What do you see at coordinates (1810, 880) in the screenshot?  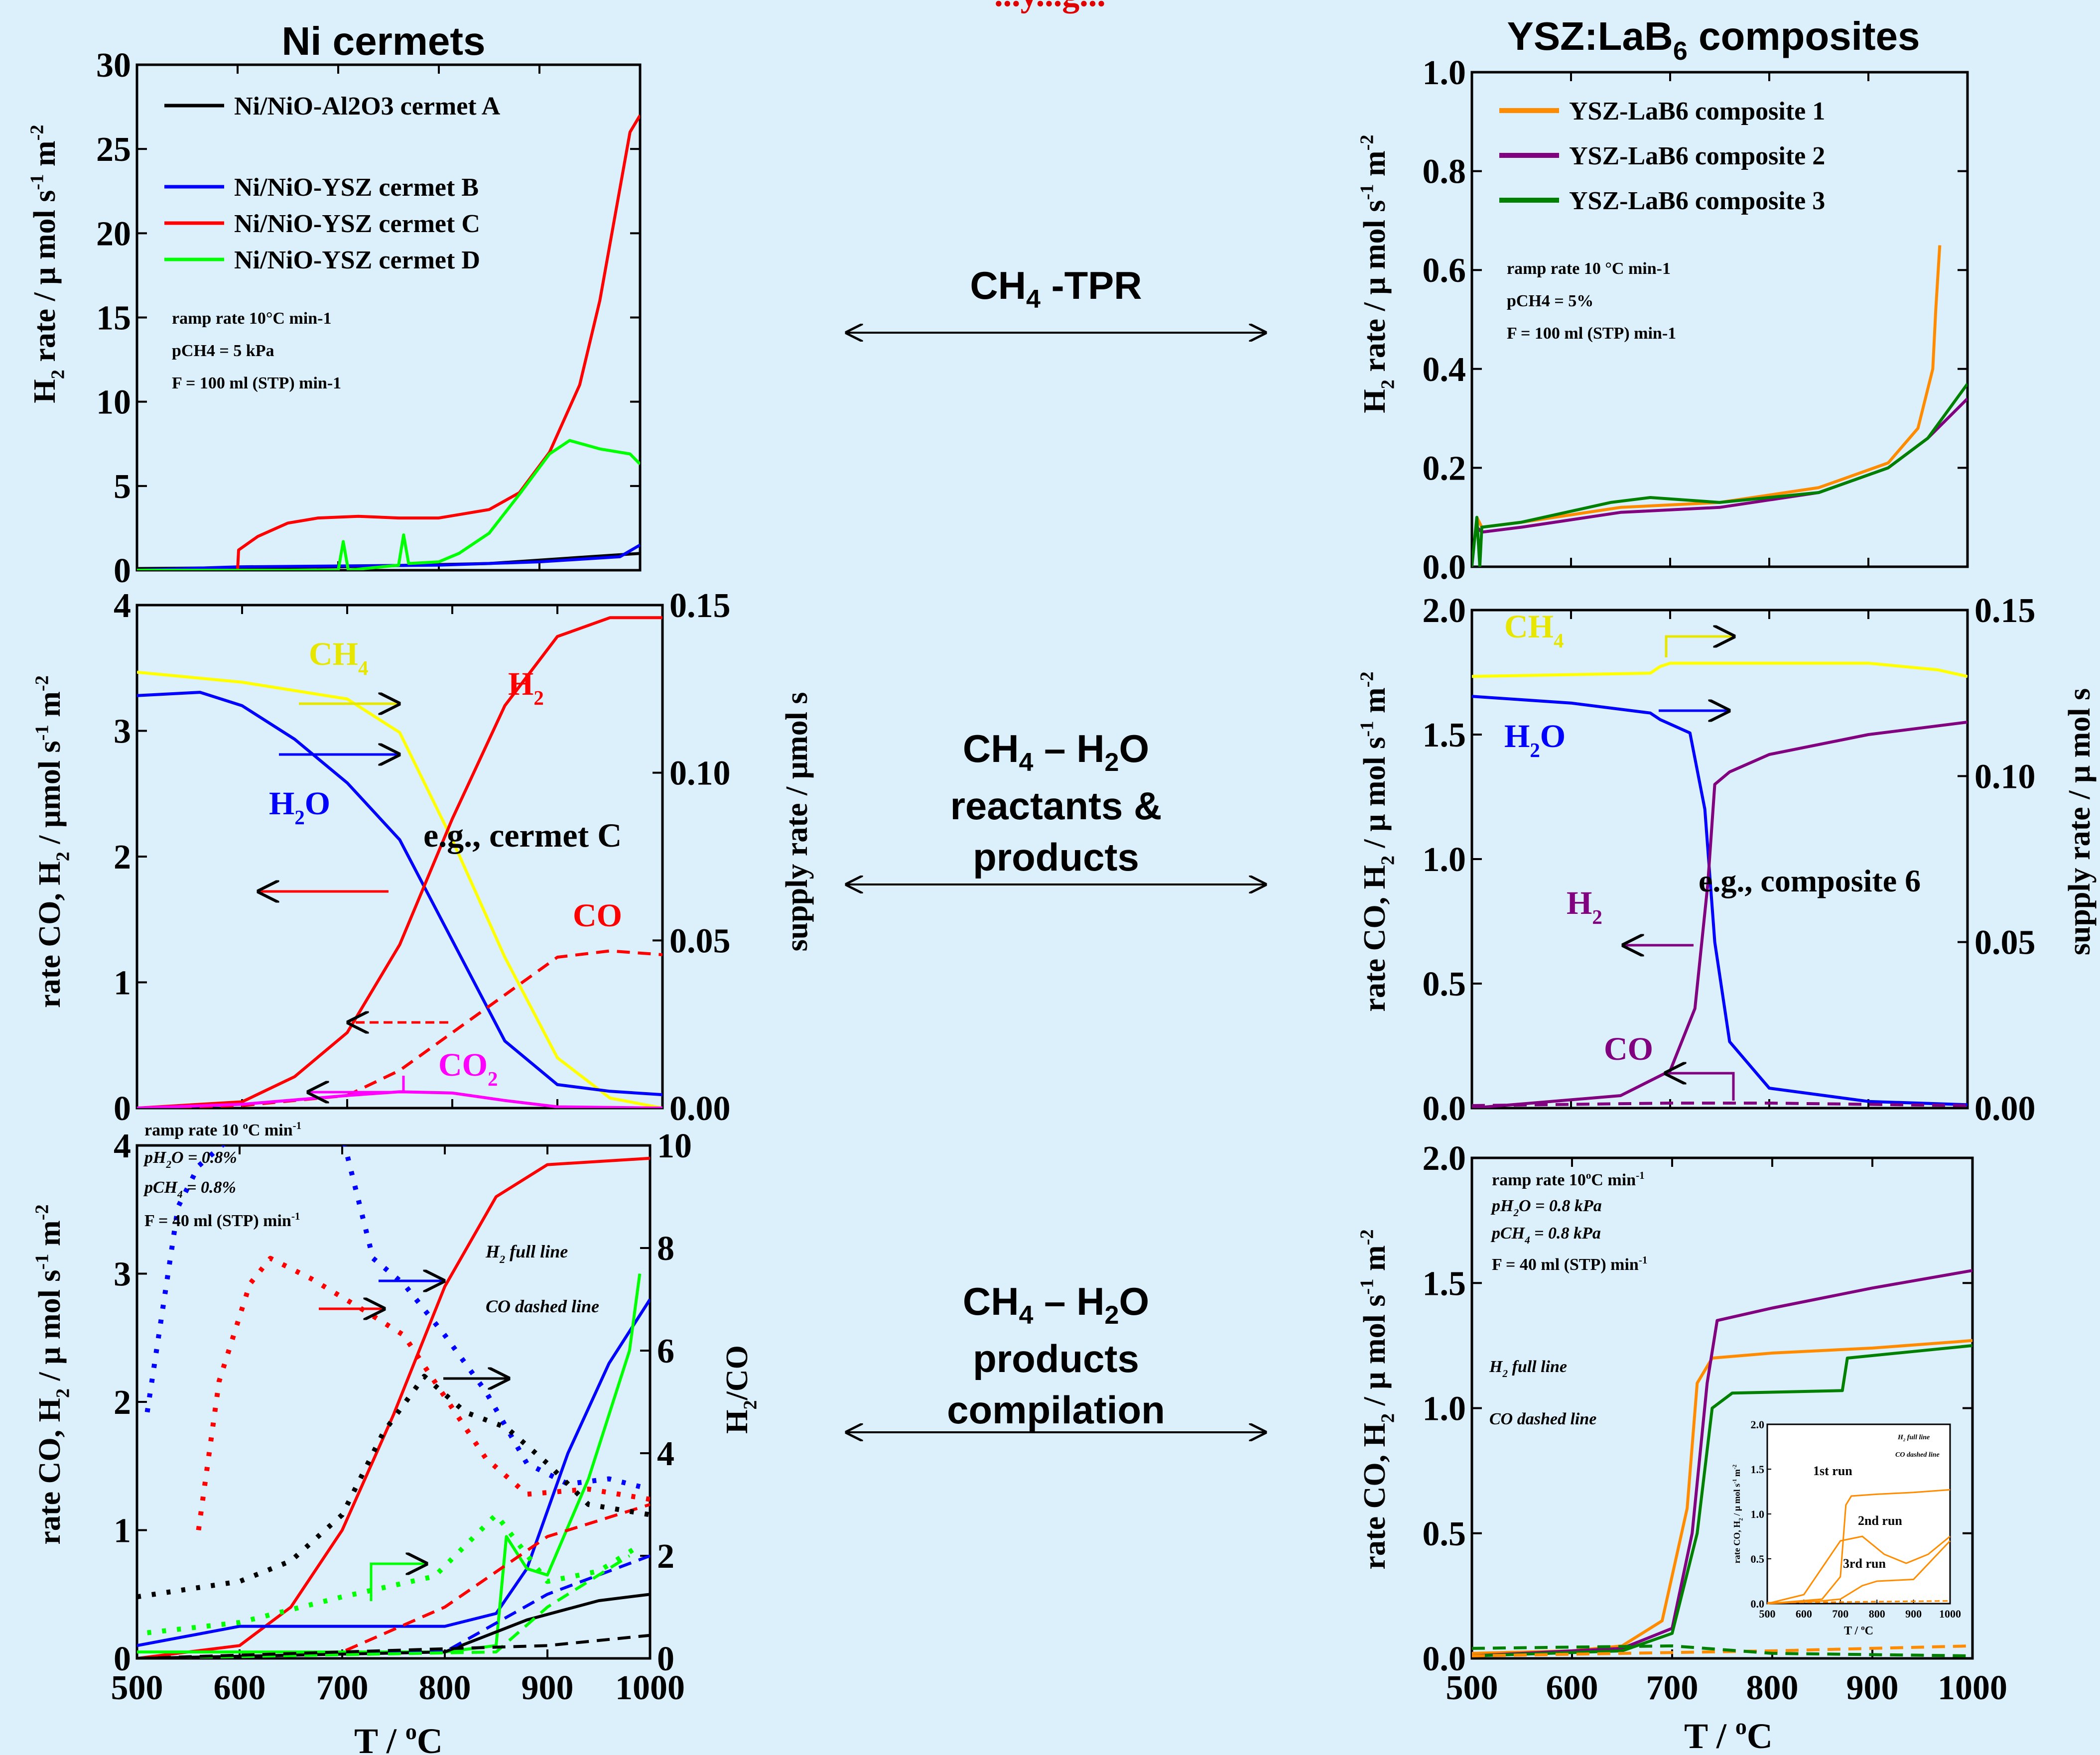 I see `annotation: e.g., composite 6` at bounding box center [1810, 880].